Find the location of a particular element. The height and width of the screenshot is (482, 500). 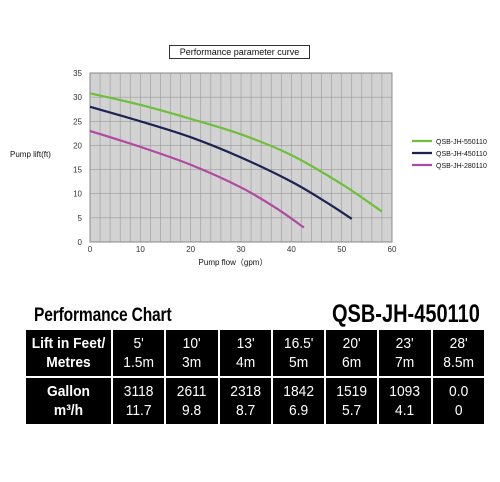

cell-line2: 0 is located at coordinates (458, 410).